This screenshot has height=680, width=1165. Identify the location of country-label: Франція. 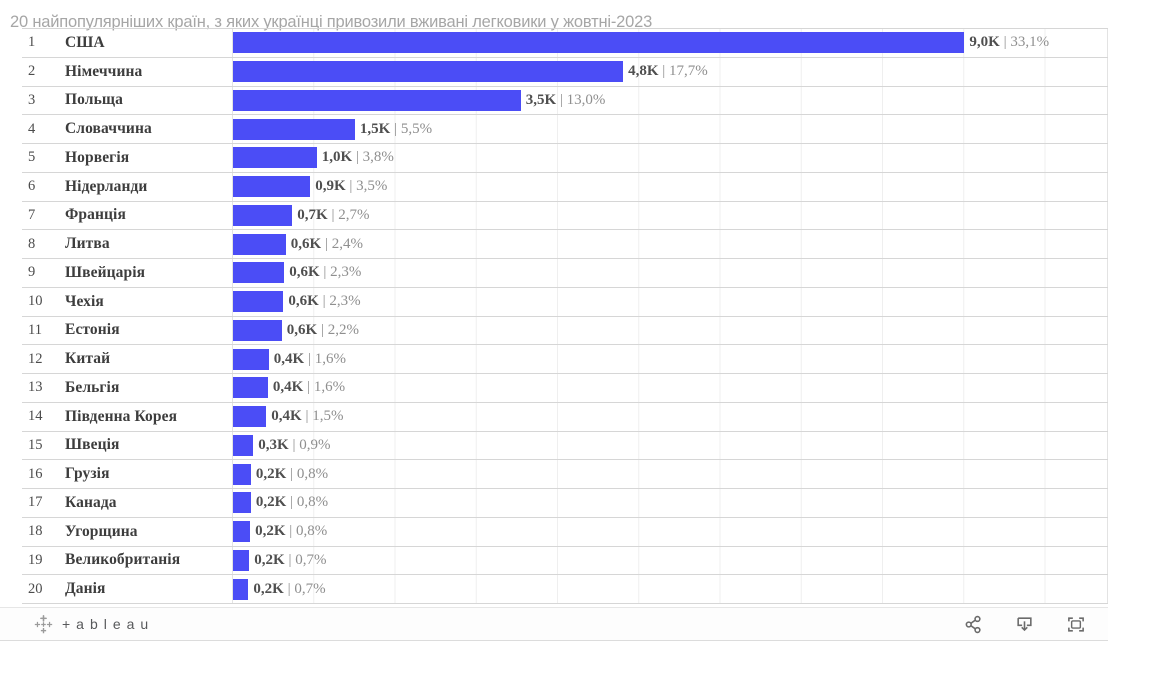
(95, 215).